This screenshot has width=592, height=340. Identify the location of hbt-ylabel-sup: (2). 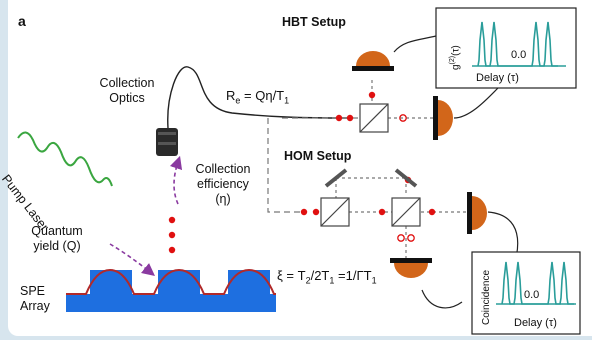
(452, 60).